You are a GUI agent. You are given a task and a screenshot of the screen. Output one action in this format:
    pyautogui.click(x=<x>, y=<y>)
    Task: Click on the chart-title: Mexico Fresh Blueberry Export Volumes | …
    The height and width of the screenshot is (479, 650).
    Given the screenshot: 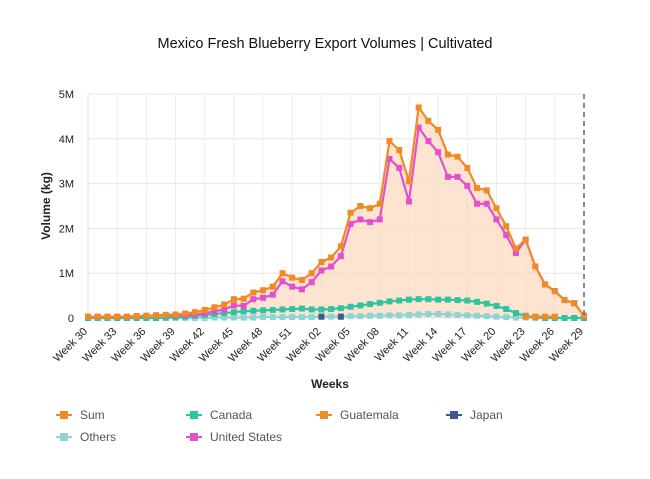 What is the action you would take?
    pyautogui.click(x=325, y=44)
    